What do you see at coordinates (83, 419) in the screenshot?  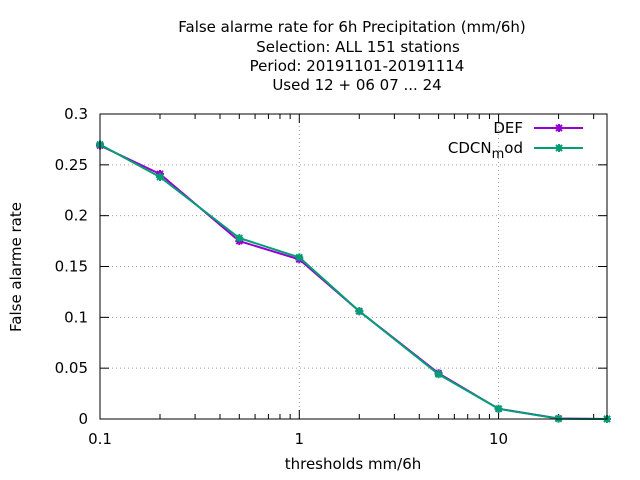 I see `y-tick-label: 0` at bounding box center [83, 419].